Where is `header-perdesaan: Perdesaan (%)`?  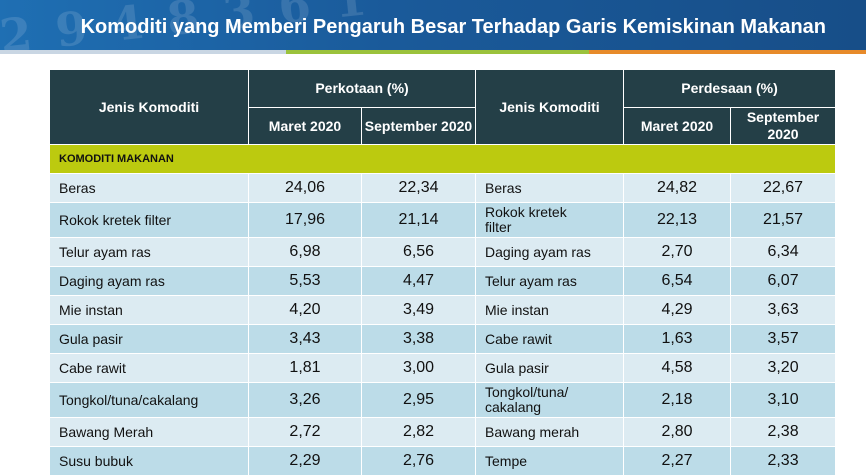 header-perdesaan: Perdesaan (%) is located at coordinates (730, 88).